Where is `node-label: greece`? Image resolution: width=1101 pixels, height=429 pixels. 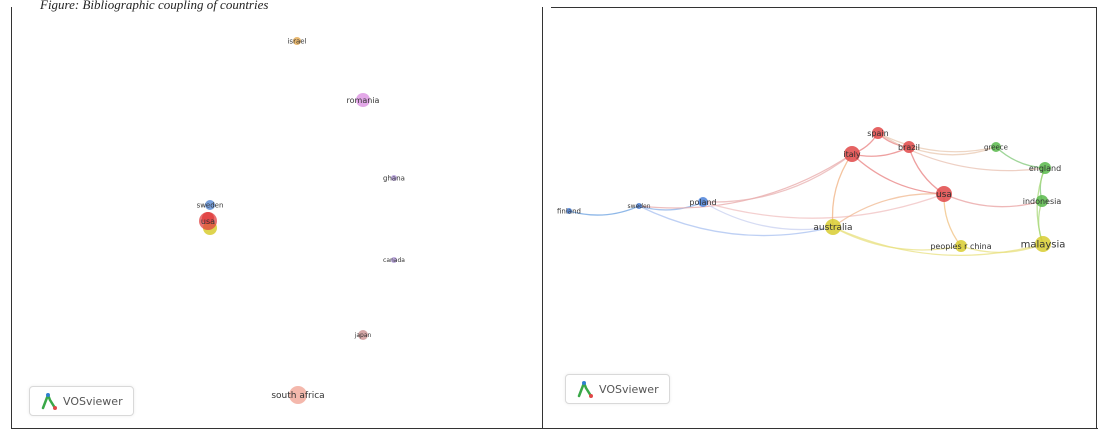
node-label: greece is located at coordinates (996, 147).